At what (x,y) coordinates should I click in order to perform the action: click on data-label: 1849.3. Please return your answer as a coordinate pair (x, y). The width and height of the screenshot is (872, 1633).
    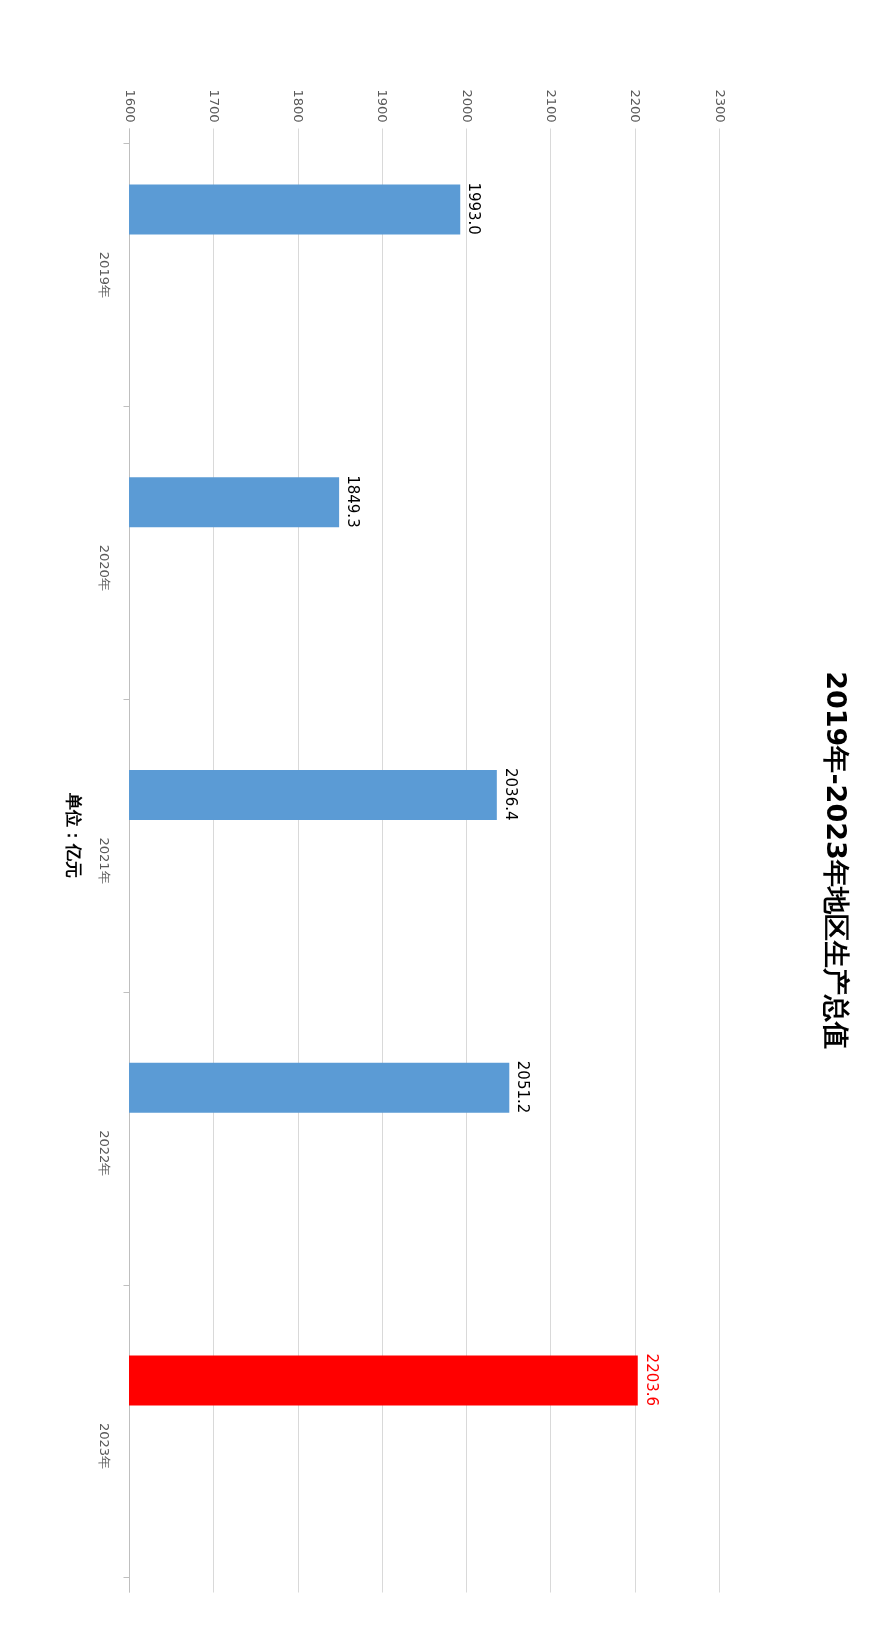
    Looking at the image, I should click on (353, 501).